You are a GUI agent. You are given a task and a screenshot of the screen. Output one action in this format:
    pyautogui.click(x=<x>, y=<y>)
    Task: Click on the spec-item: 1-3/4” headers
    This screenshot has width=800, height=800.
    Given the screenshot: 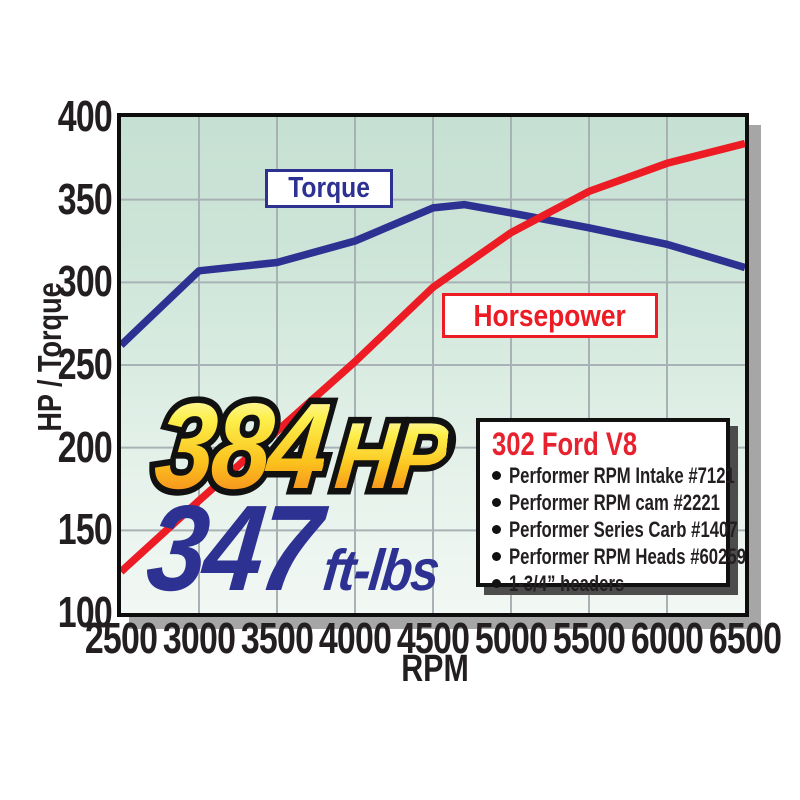 What is the action you would take?
    pyautogui.click(x=607, y=583)
    